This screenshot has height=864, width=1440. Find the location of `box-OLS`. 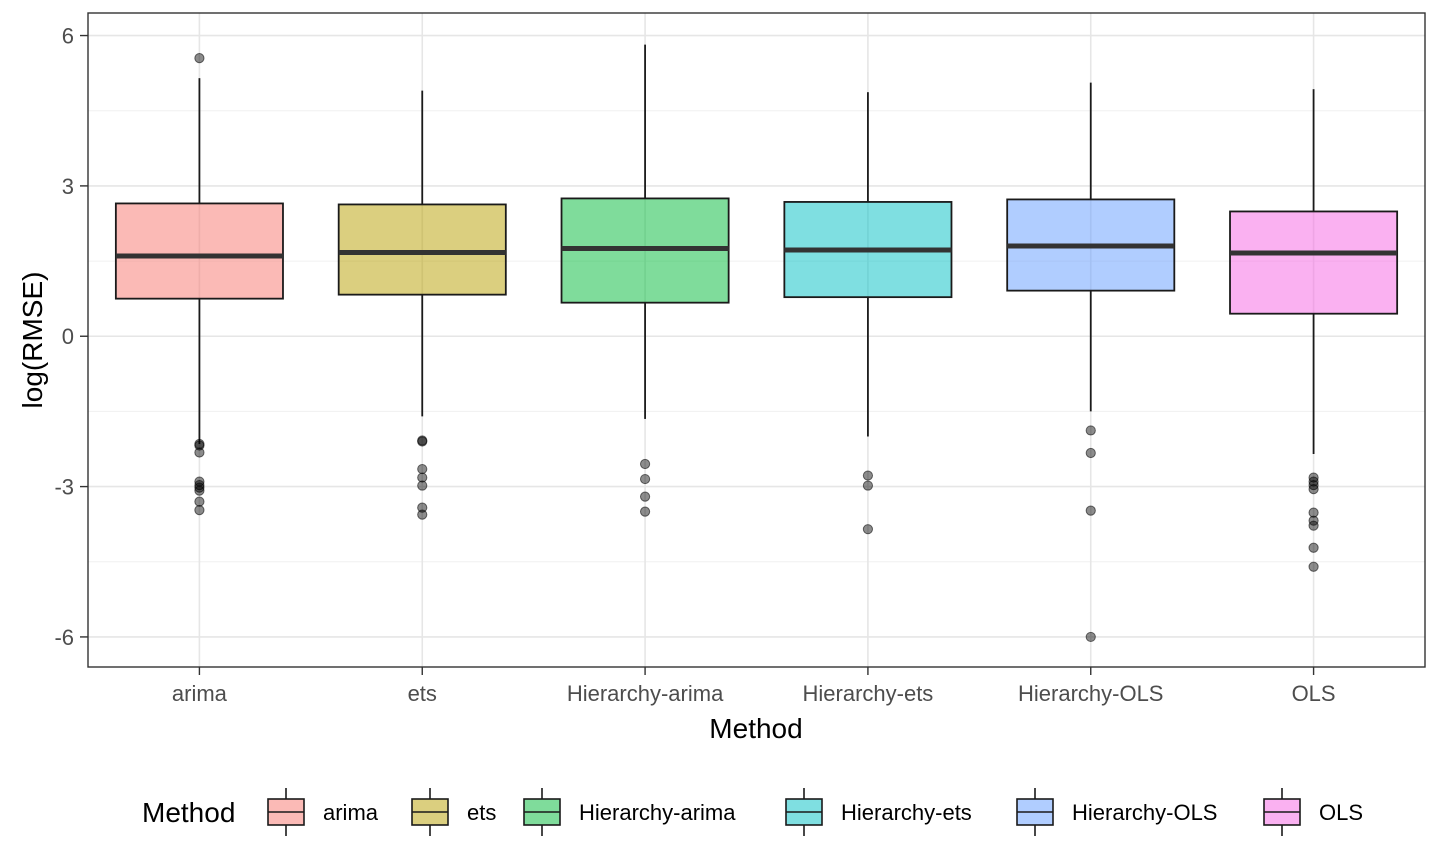

box-OLS is located at coordinates (1314, 330).